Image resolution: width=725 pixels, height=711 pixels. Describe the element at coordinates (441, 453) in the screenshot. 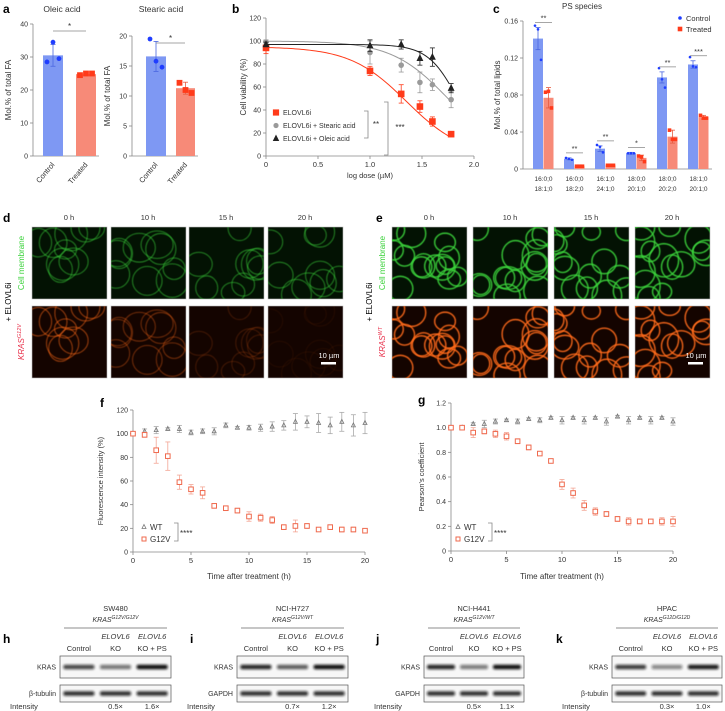

I see `y-tick-label: 0.8` at that location.